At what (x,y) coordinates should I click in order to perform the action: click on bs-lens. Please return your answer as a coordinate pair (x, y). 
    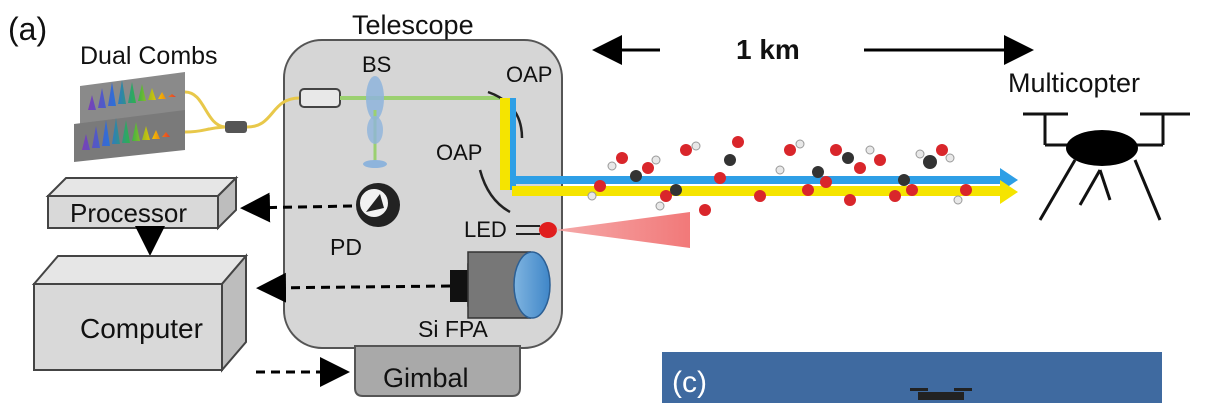
    Looking at the image, I should click on (375, 130).